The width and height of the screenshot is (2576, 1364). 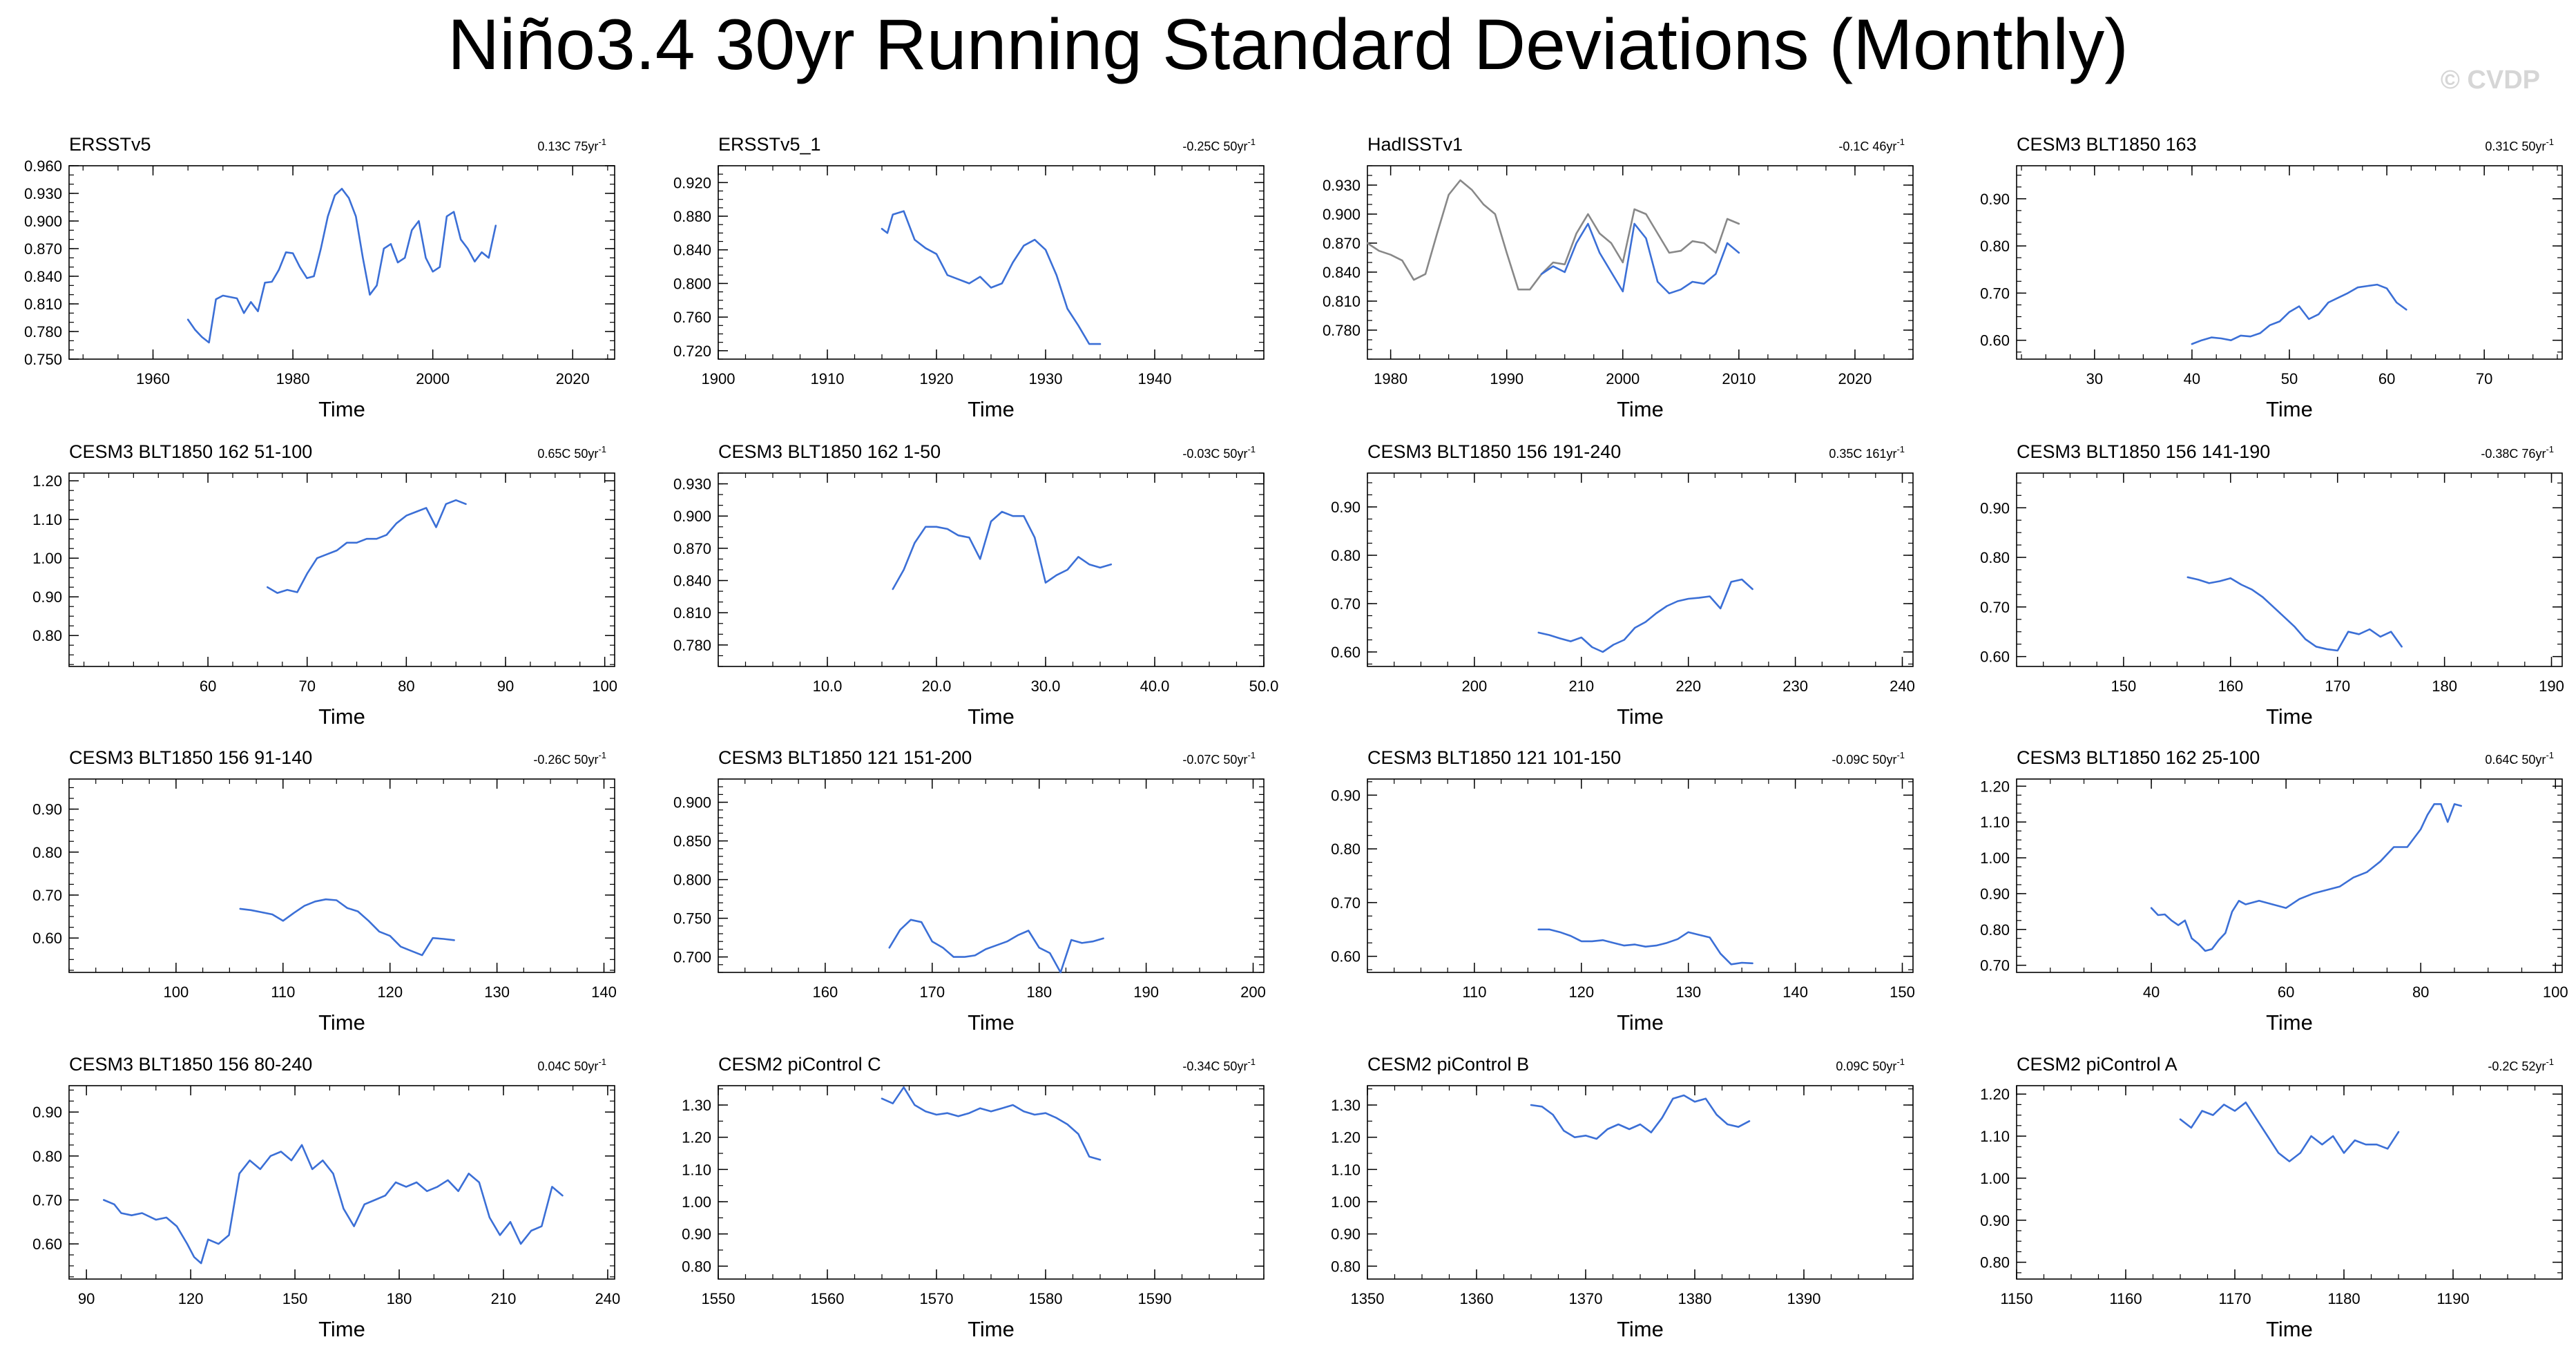 I want to click on panel-title: CESM3 BLT1850 162 1-50, so click(x=829, y=451).